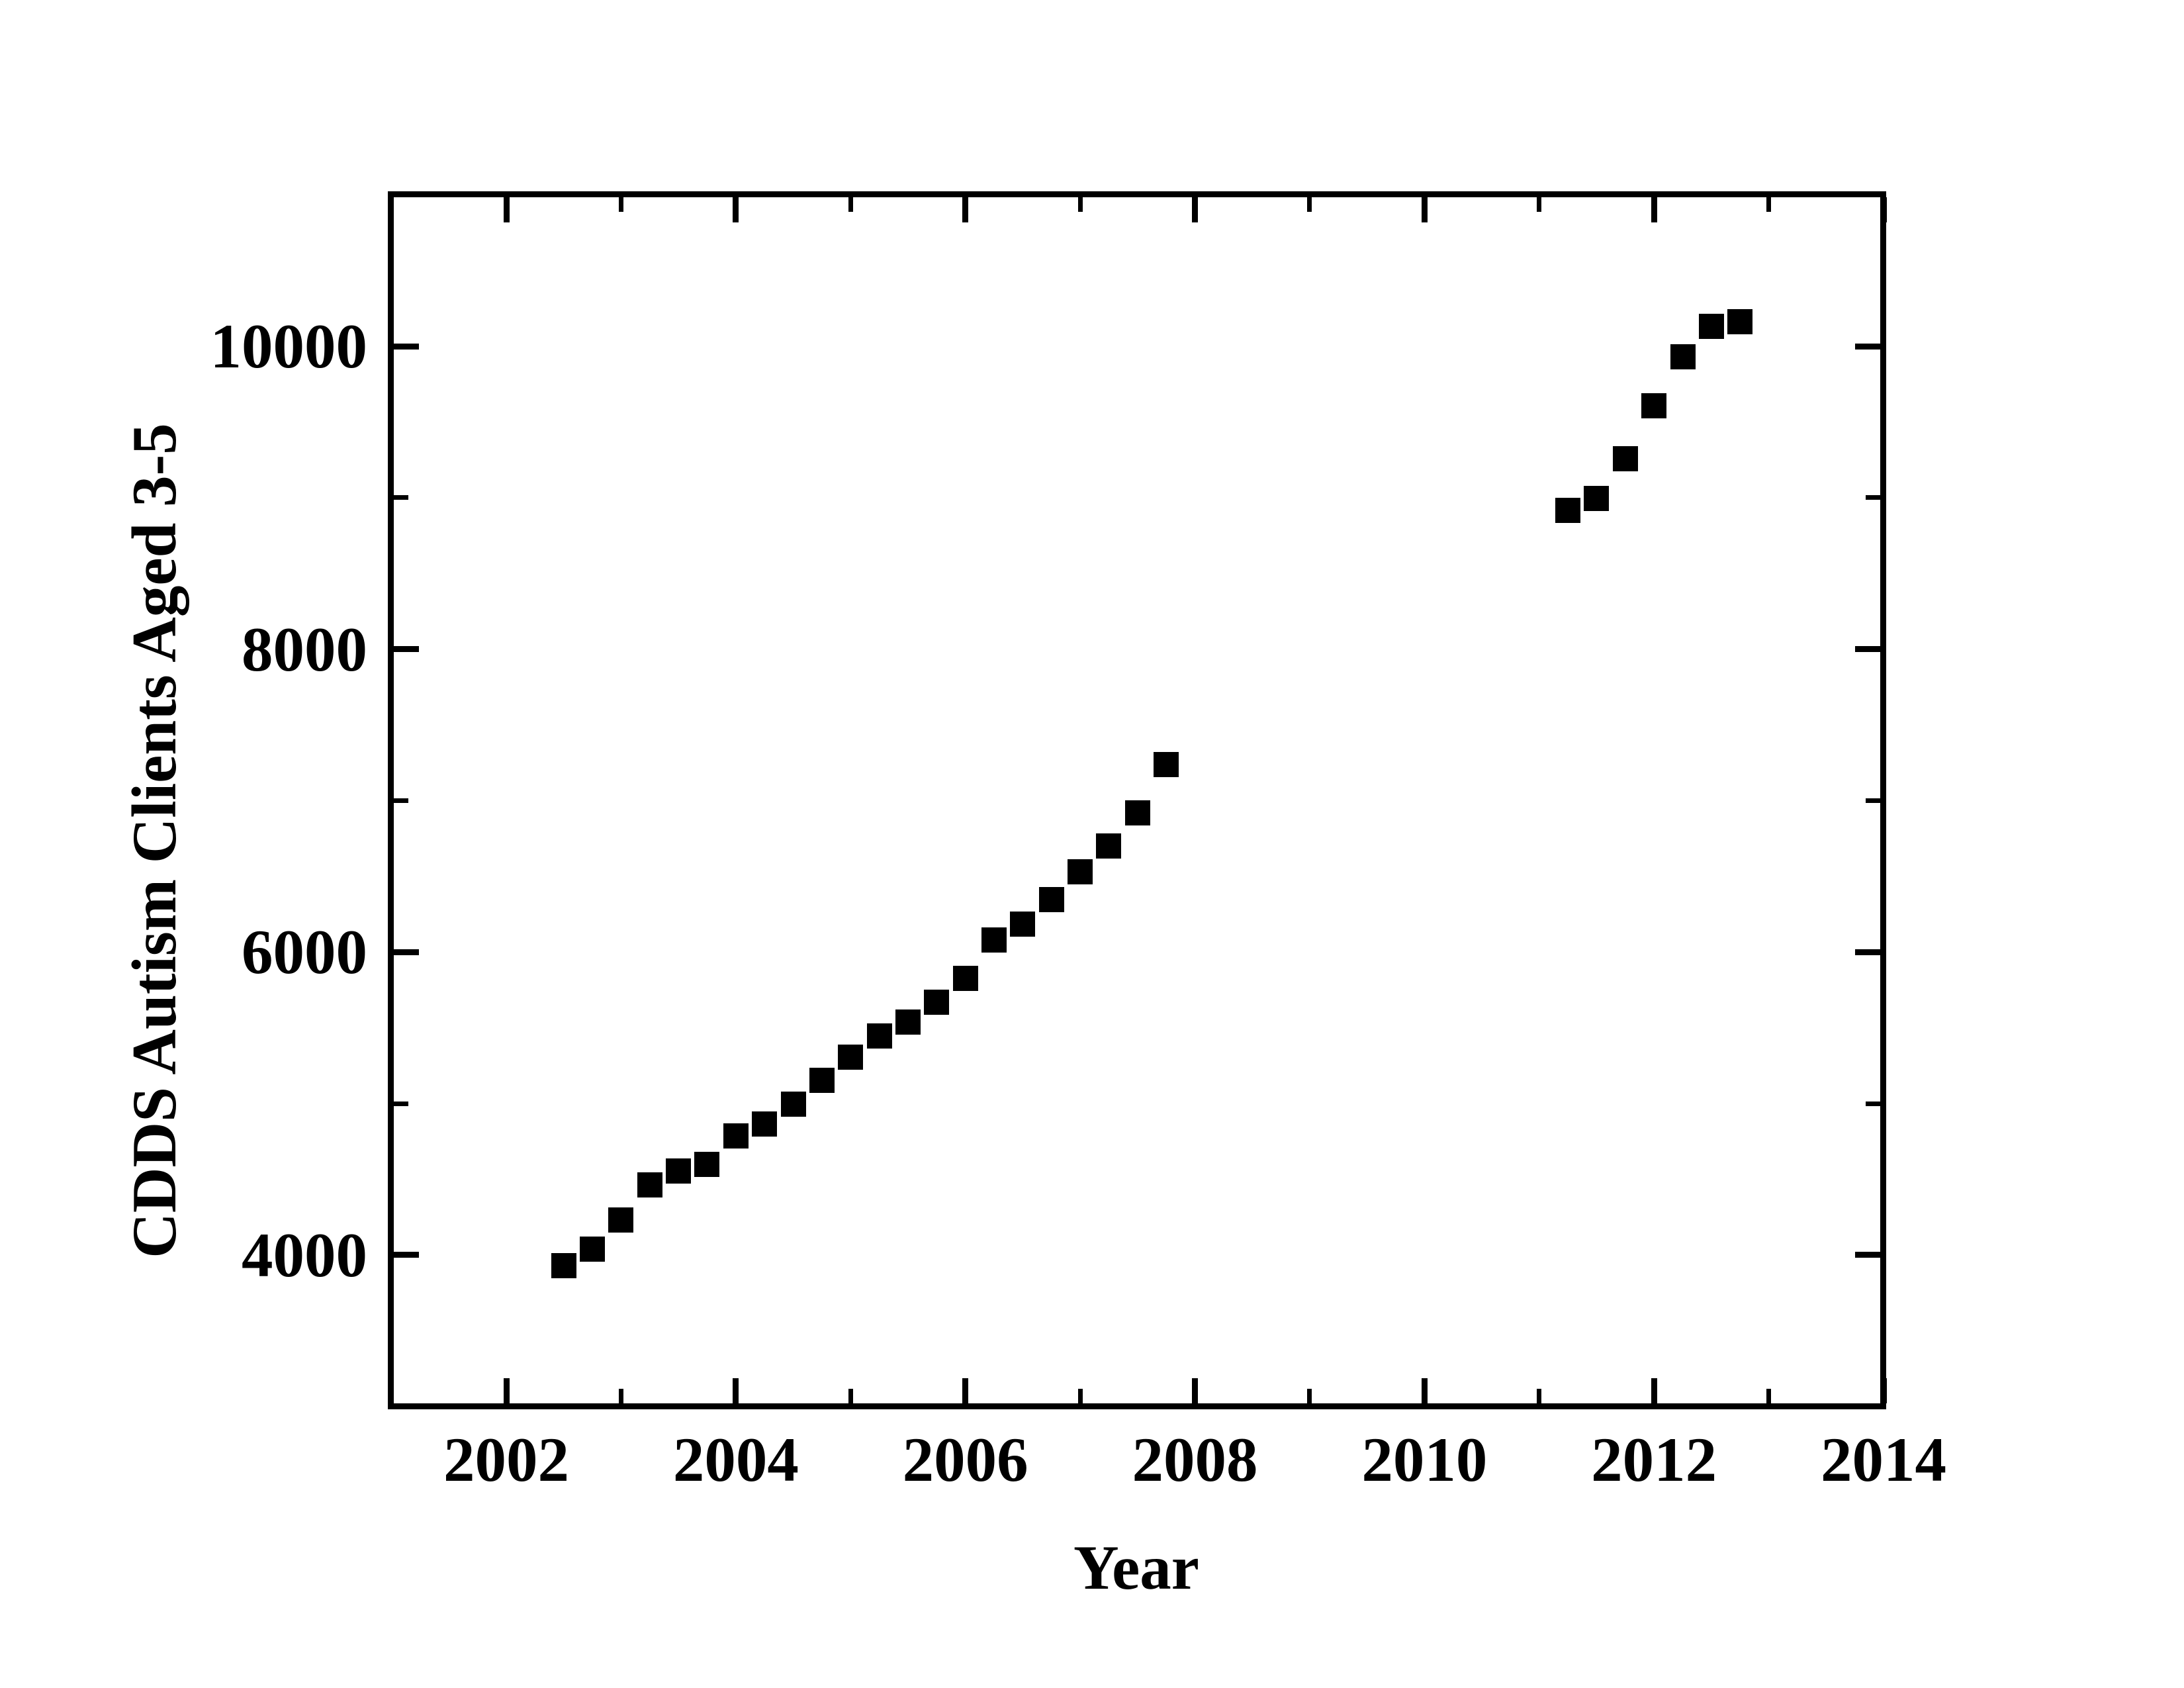  Describe the element at coordinates (304, 1254) in the screenshot. I see `y-tick-label: 4000` at that location.